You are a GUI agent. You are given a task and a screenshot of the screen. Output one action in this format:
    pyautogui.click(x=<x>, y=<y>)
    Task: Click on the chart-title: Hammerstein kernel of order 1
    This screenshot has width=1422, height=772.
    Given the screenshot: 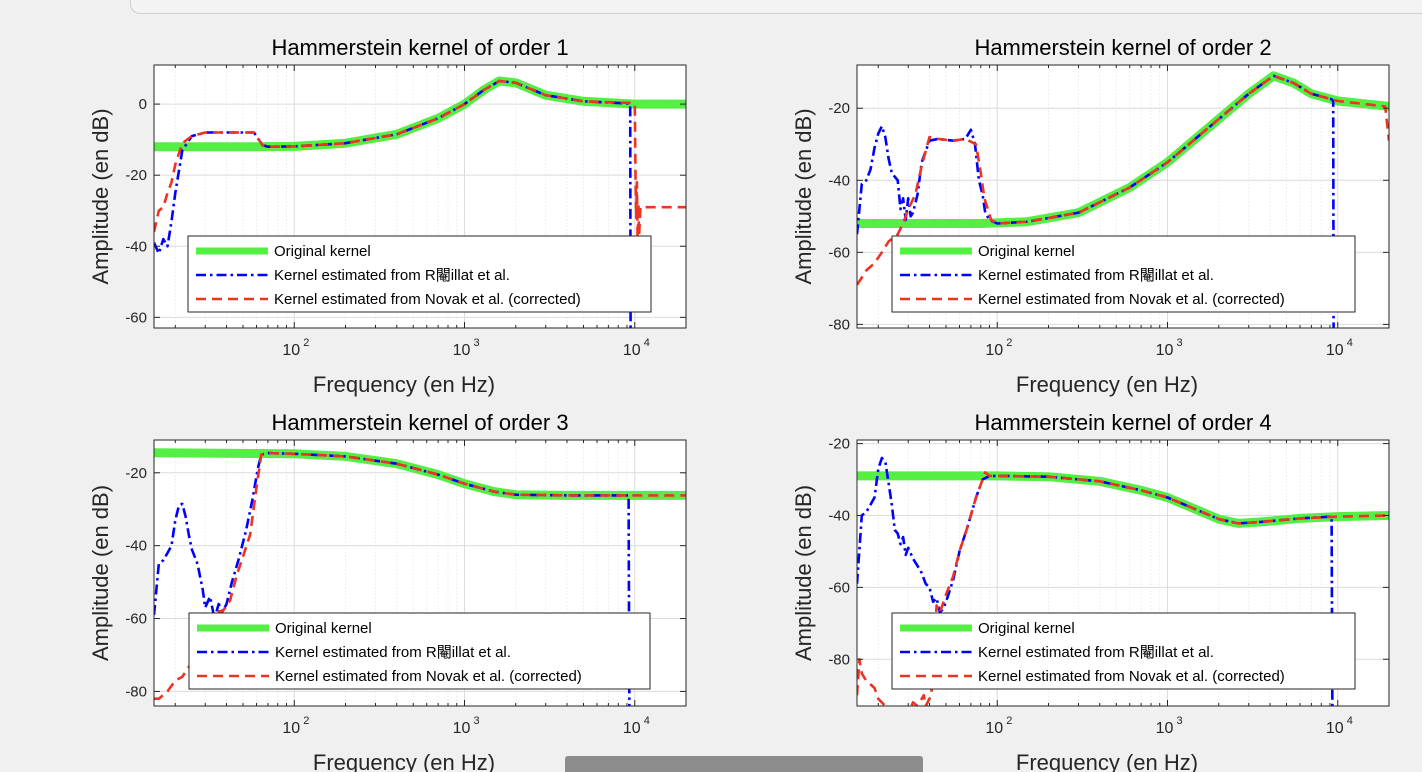 What is the action you would take?
    pyautogui.click(x=419, y=47)
    